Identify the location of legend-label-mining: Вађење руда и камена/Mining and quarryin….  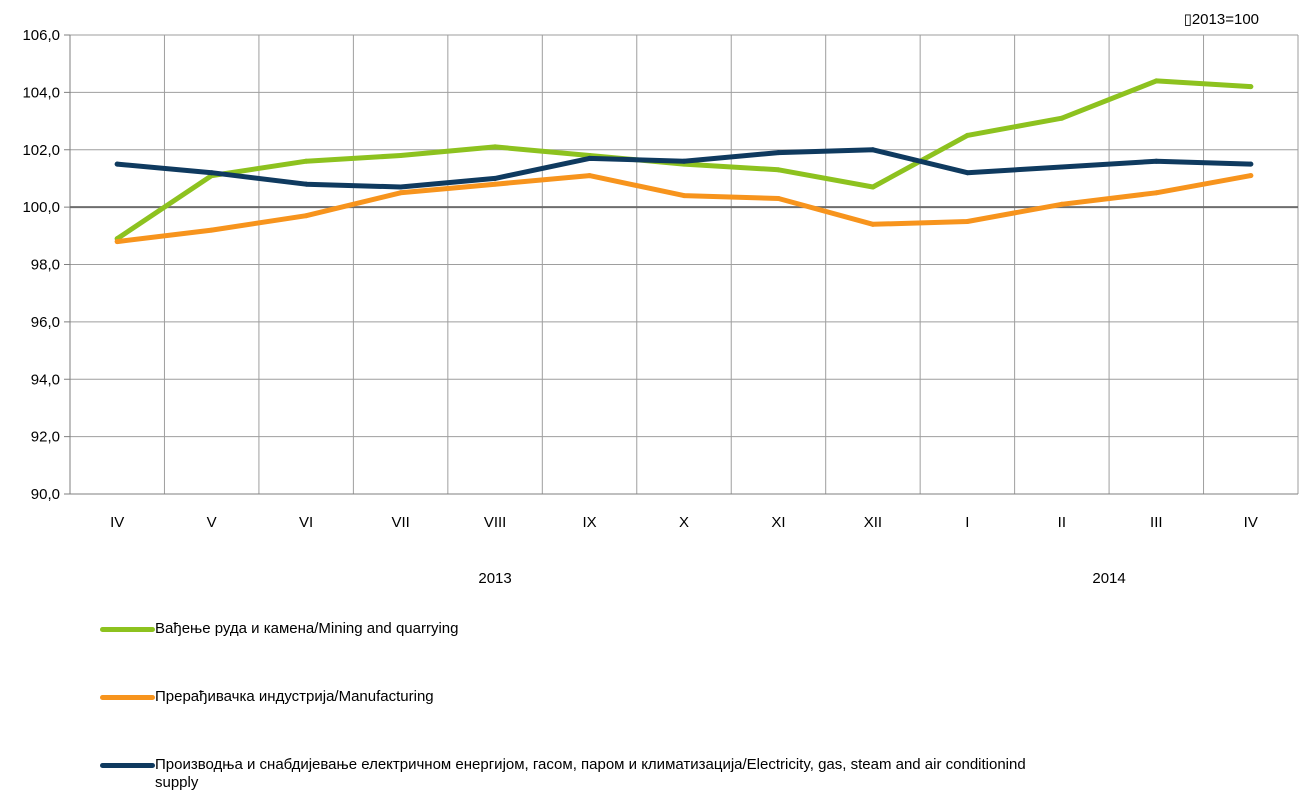
(307, 628).